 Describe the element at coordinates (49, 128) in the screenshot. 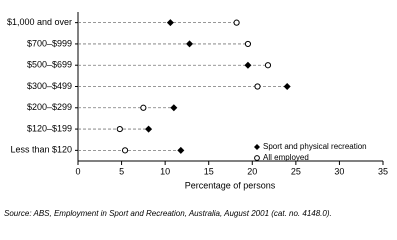

I see `y-tick-label: $120–$199` at that location.